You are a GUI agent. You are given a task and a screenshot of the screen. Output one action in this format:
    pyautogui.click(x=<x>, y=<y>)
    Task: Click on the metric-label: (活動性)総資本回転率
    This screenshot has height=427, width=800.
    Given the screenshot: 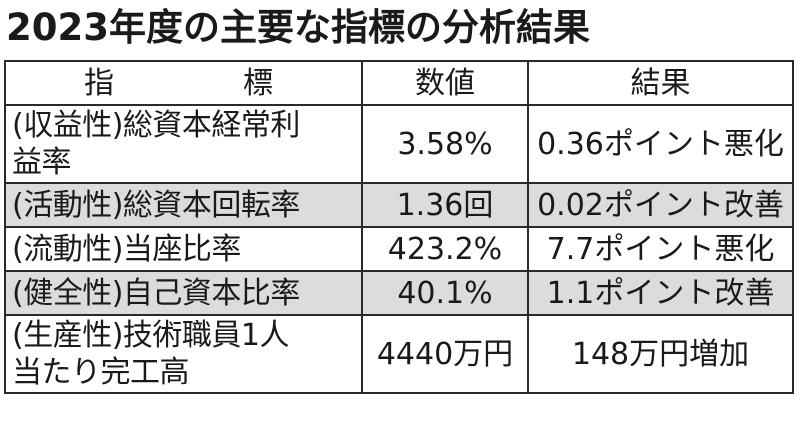 What is the action you would take?
    pyautogui.click(x=156, y=205)
    